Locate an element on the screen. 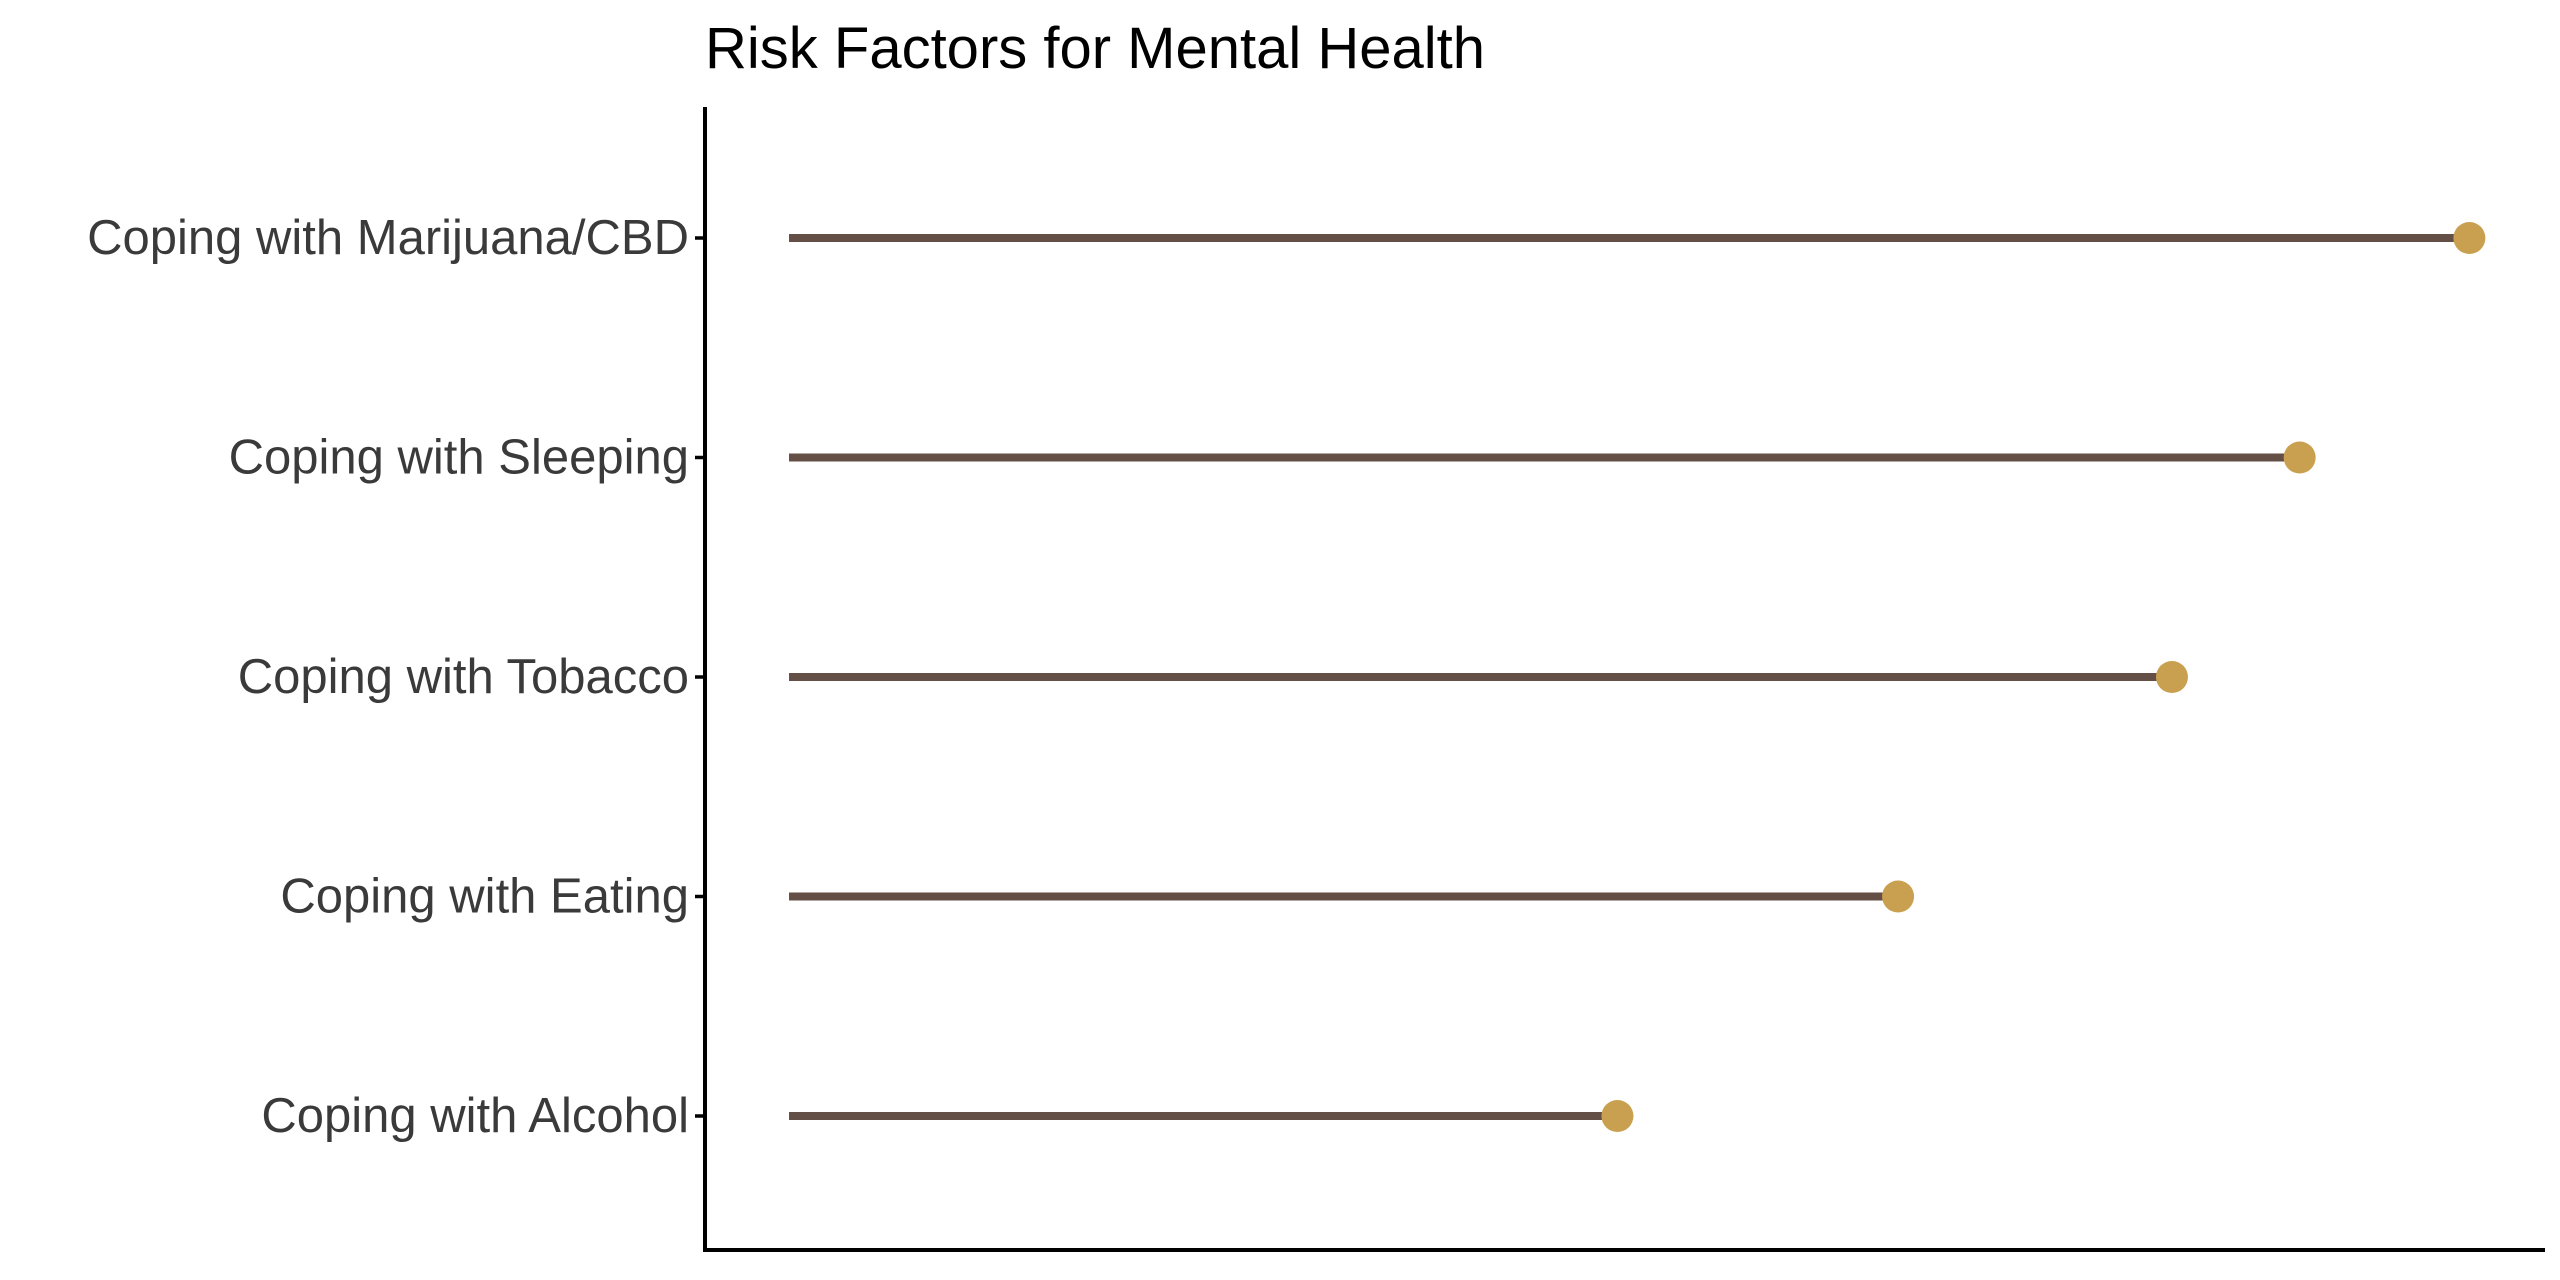 This screenshot has height=1280, width=2560. lollipop-point-coping-with-eating is located at coordinates (1898, 896).